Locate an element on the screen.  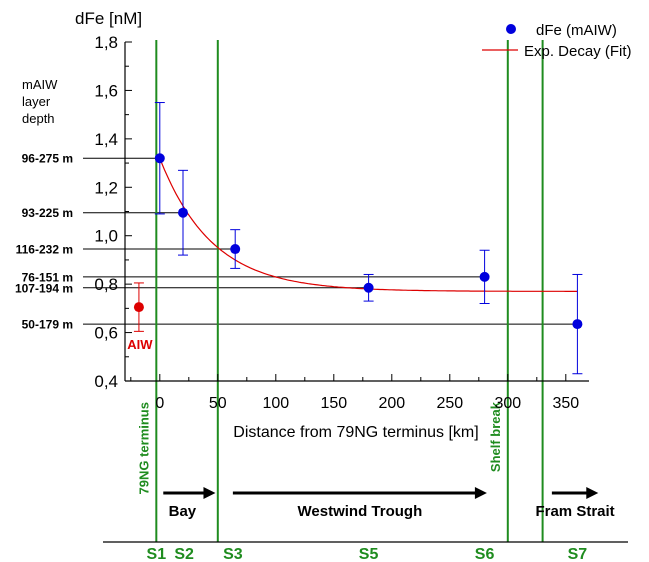
station-label: S6 is located at coordinates (485, 554).